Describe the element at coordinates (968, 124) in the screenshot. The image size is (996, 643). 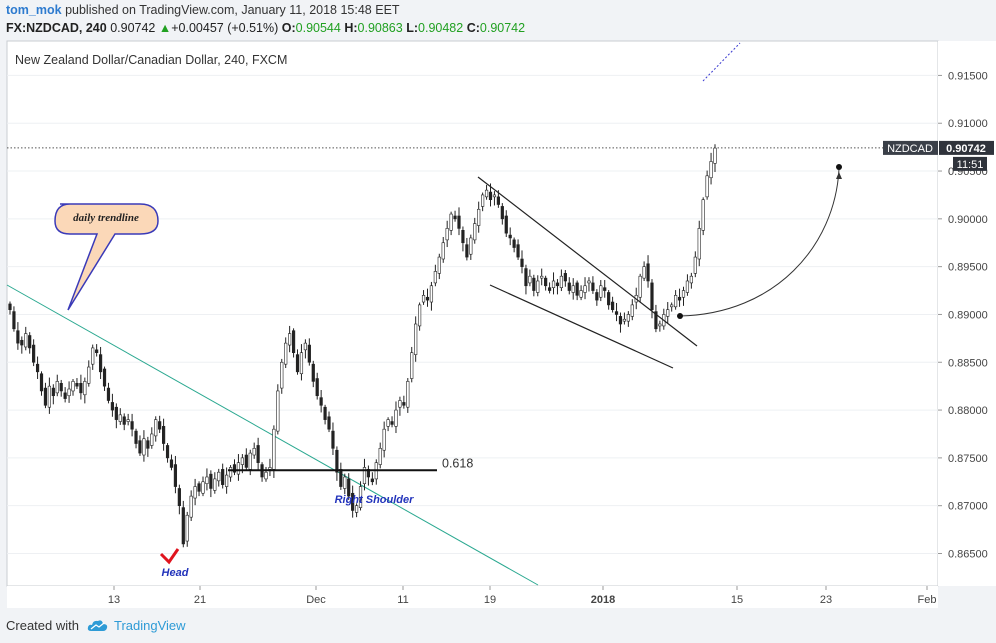
I see `price-tick-label: 0.91000` at that location.